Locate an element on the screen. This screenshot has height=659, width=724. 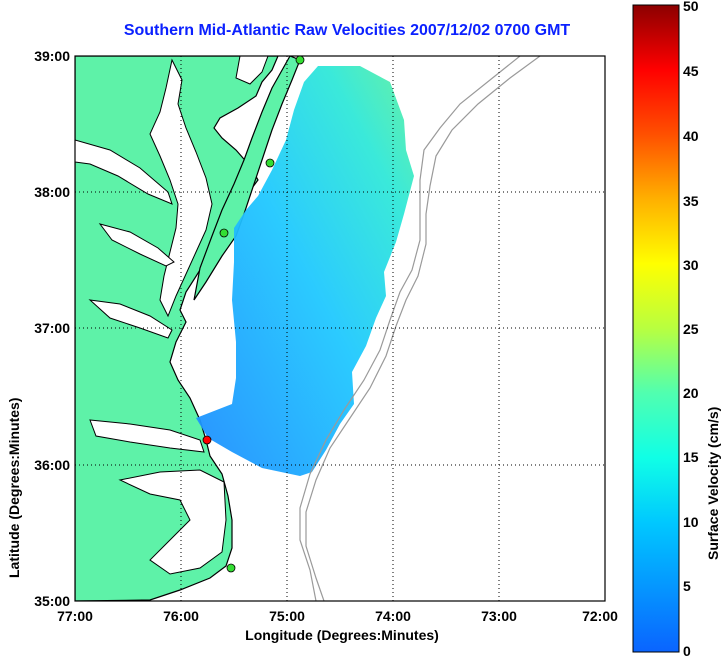
x-axis-label: Longitude (Degrees:Minutes) is located at coordinates (342, 635).